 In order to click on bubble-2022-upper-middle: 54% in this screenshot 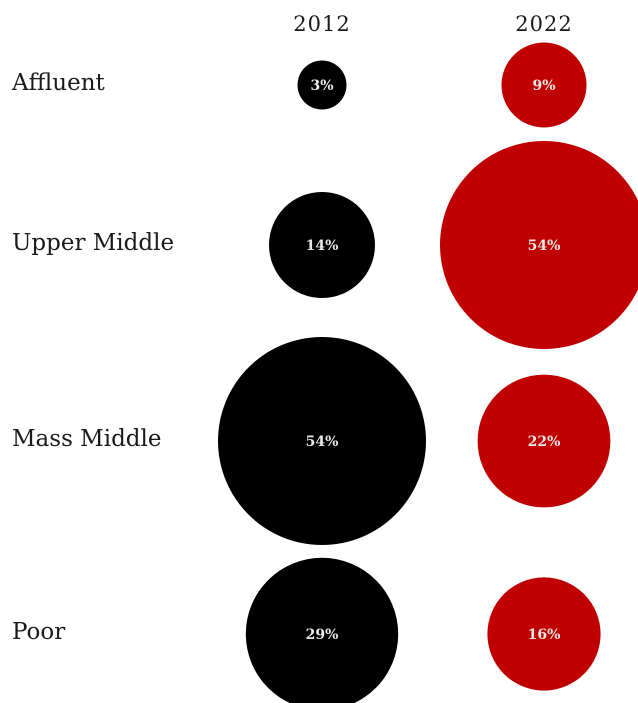, I will do `click(539, 245)`.